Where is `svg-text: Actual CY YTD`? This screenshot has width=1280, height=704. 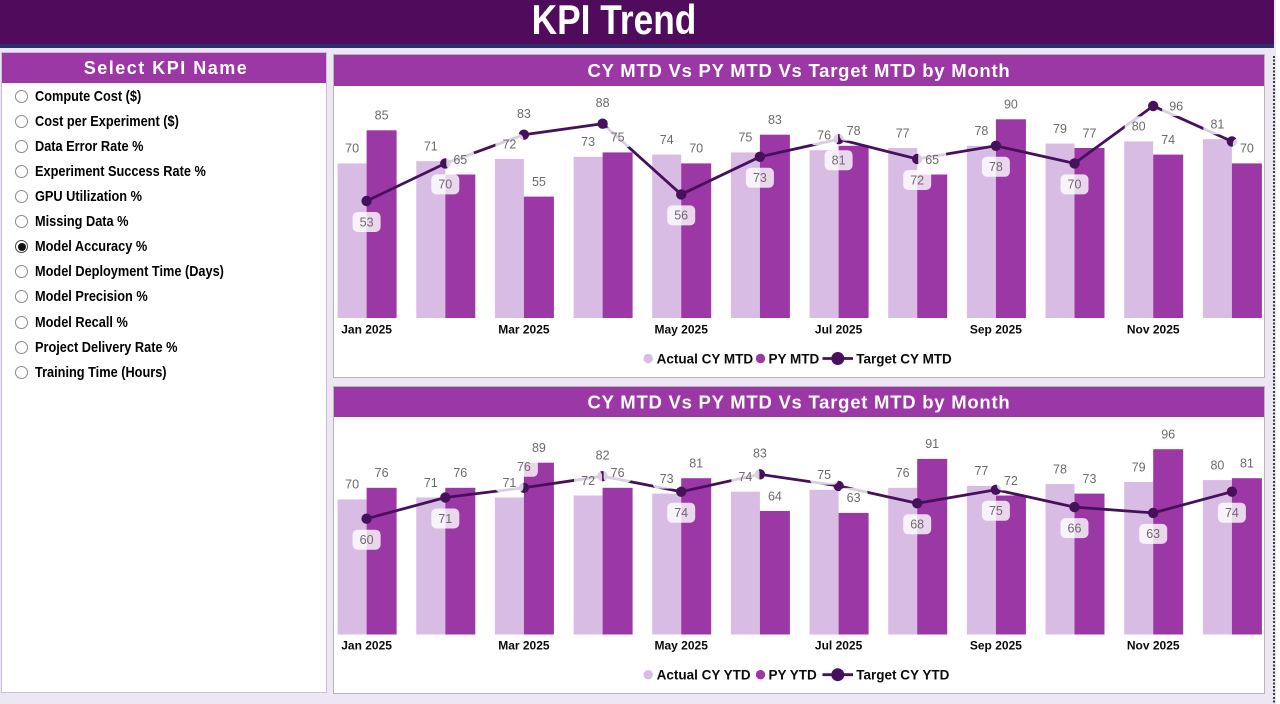 svg-text: Actual CY YTD is located at coordinates (704, 675).